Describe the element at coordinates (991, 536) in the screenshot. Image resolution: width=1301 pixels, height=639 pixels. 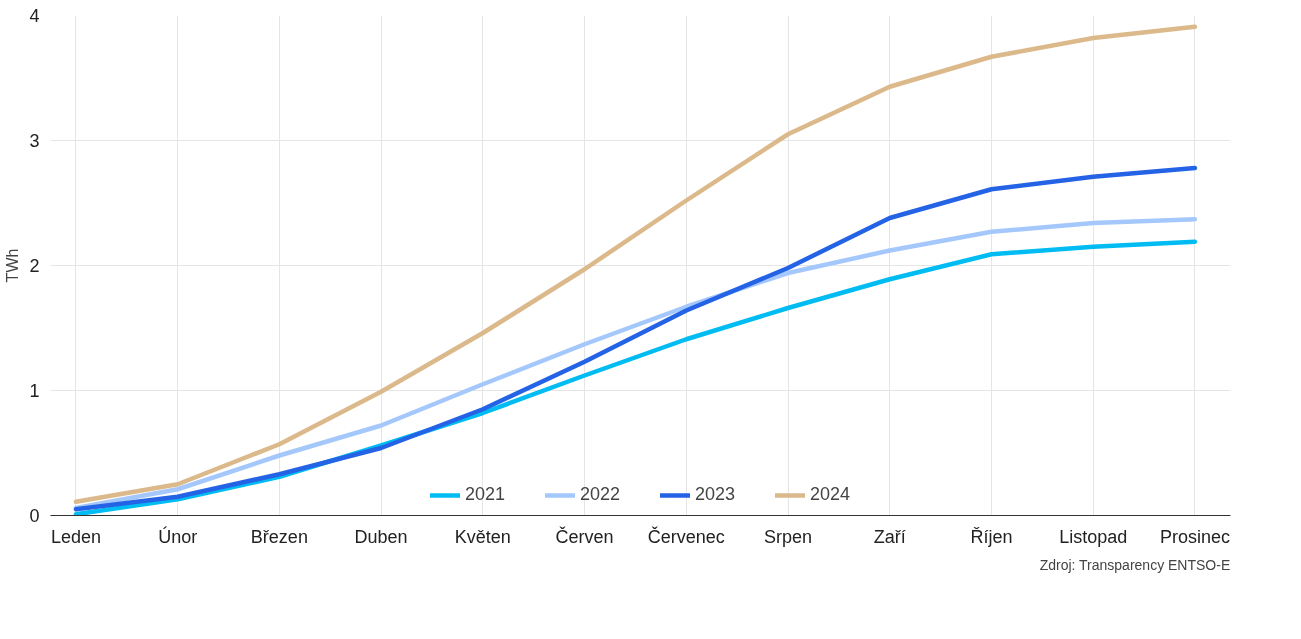
I see `x-tick-label: Říjen` at that location.